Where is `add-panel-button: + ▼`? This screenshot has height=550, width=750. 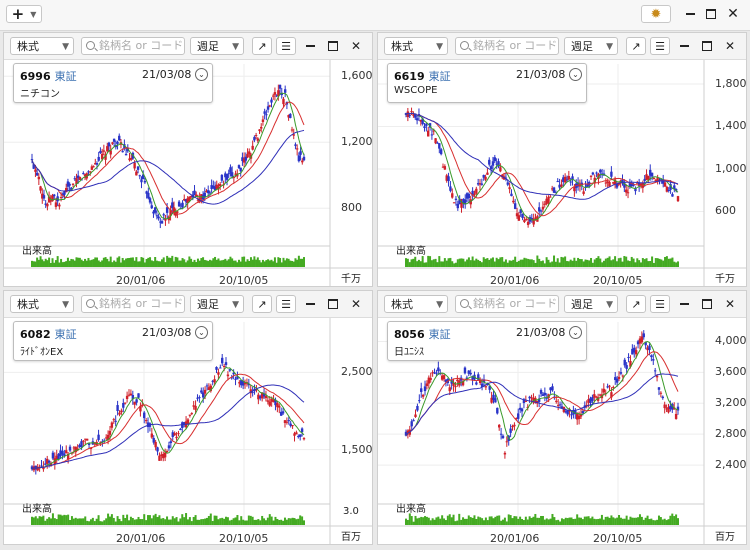 add-panel-button: + ▼ is located at coordinates (24, 14).